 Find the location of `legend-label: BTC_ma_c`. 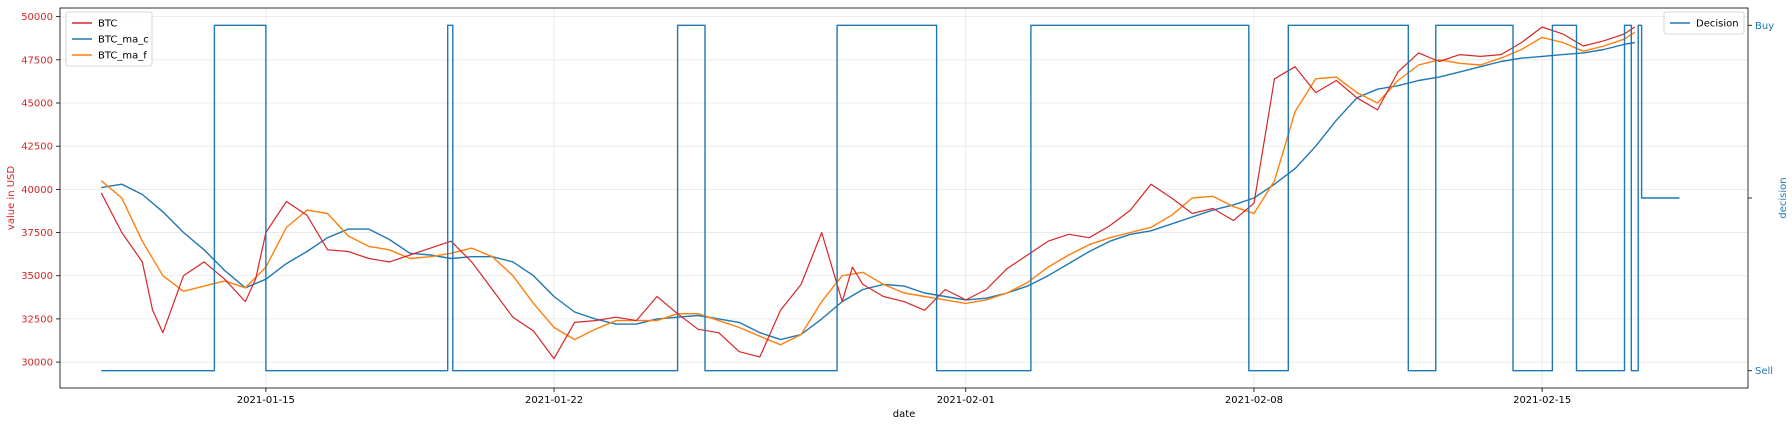

legend-label: BTC_ma_c is located at coordinates (123, 40).